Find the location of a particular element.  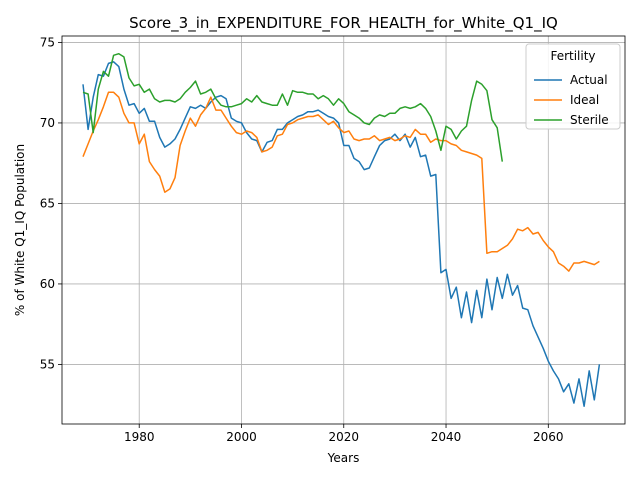

legend-box is located at coordinates (573, 86).